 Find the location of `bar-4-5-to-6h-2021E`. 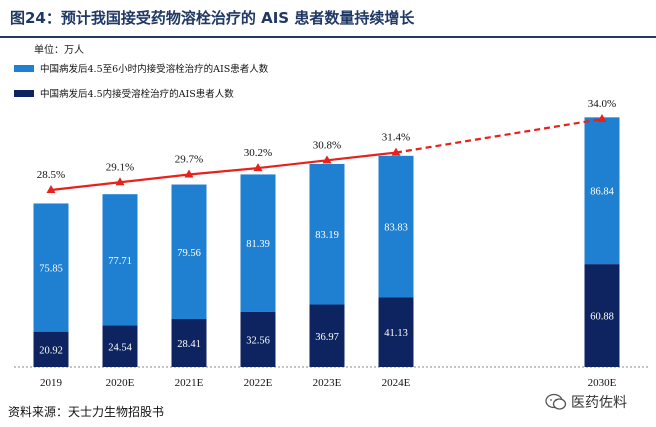

bar-4-5-to-6h-2021E is located at coordinates (189, 251).